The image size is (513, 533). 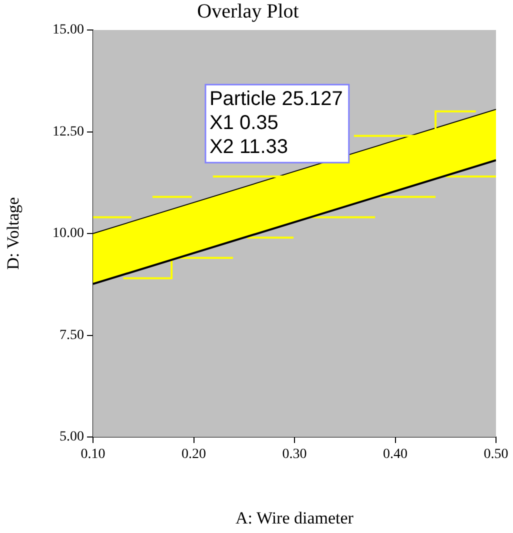 I want to click on y-tick-label: 5.00, so click(x=72, y=437).